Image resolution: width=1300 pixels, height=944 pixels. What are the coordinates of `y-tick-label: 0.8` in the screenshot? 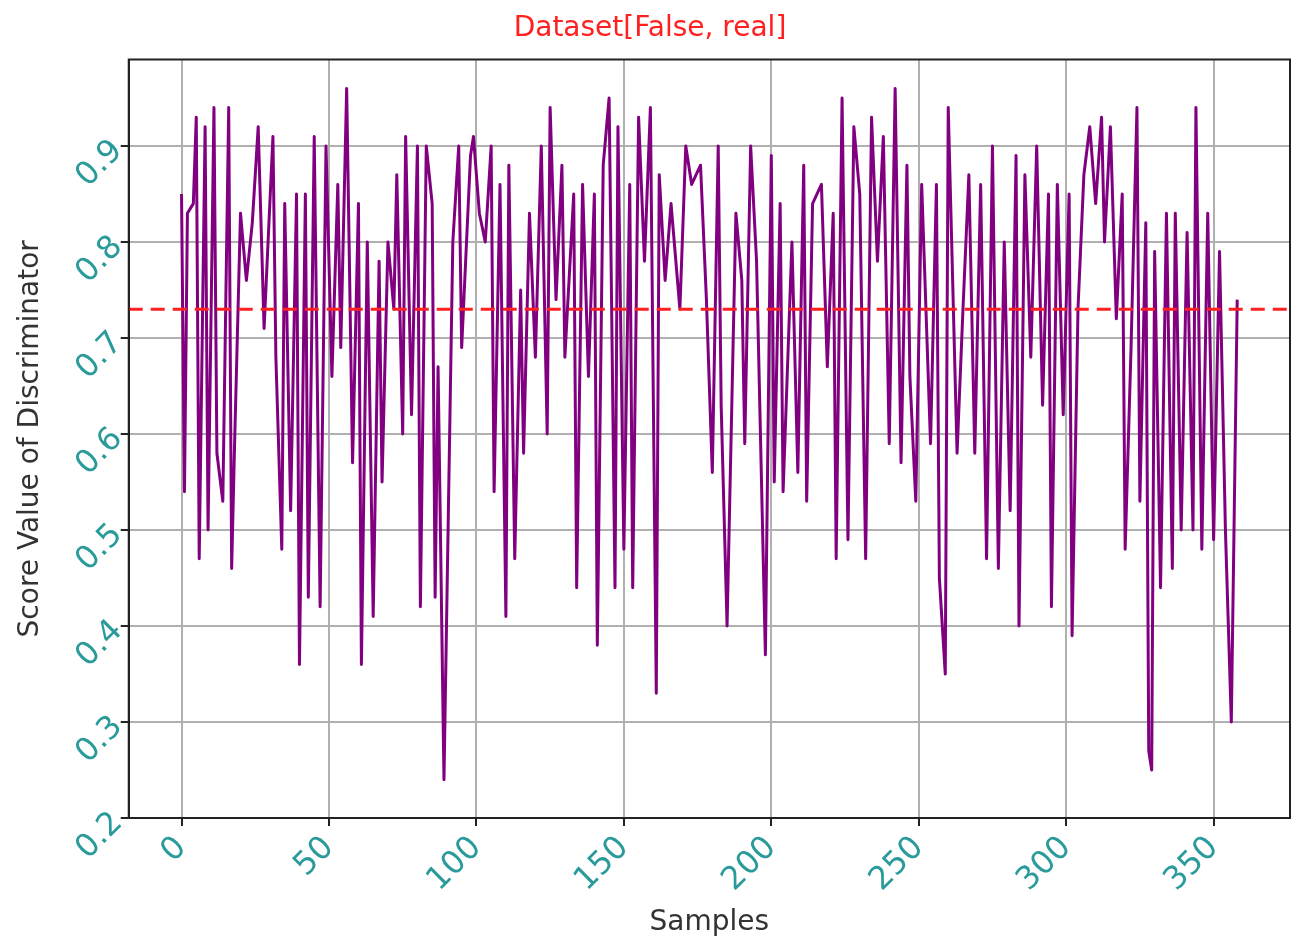 It's located at (98, 258).